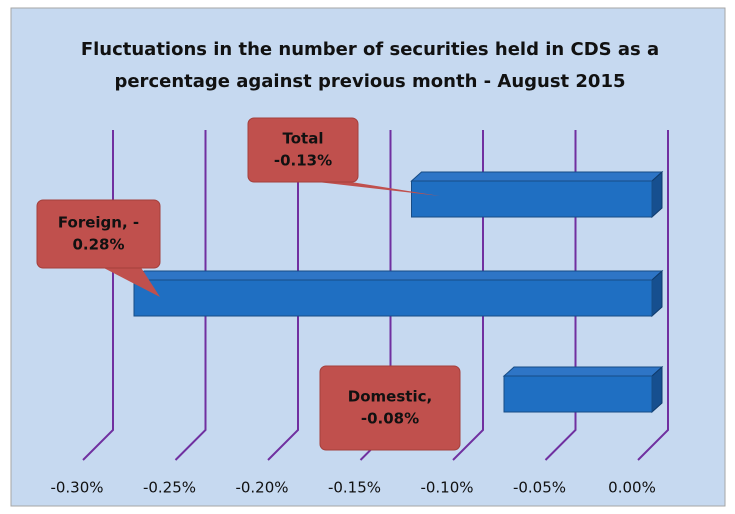 This screenshot has width=735, height=514. What do you see at coordinates (390, 419) in the screenshot?
I see `data-label: -0.08%` at bounding box center [390, 419].